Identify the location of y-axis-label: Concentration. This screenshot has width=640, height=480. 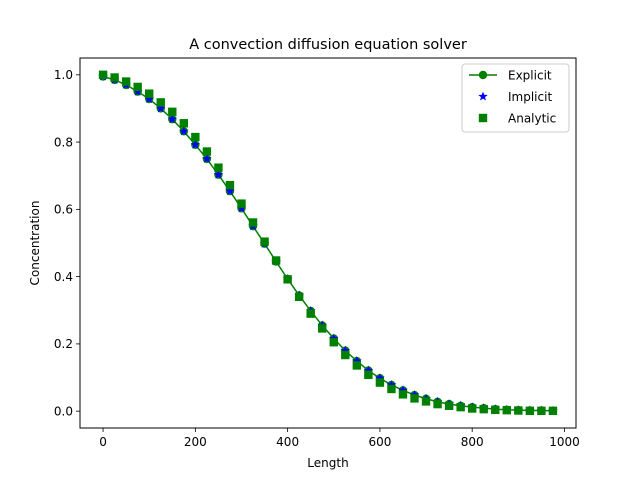
(35, 243).